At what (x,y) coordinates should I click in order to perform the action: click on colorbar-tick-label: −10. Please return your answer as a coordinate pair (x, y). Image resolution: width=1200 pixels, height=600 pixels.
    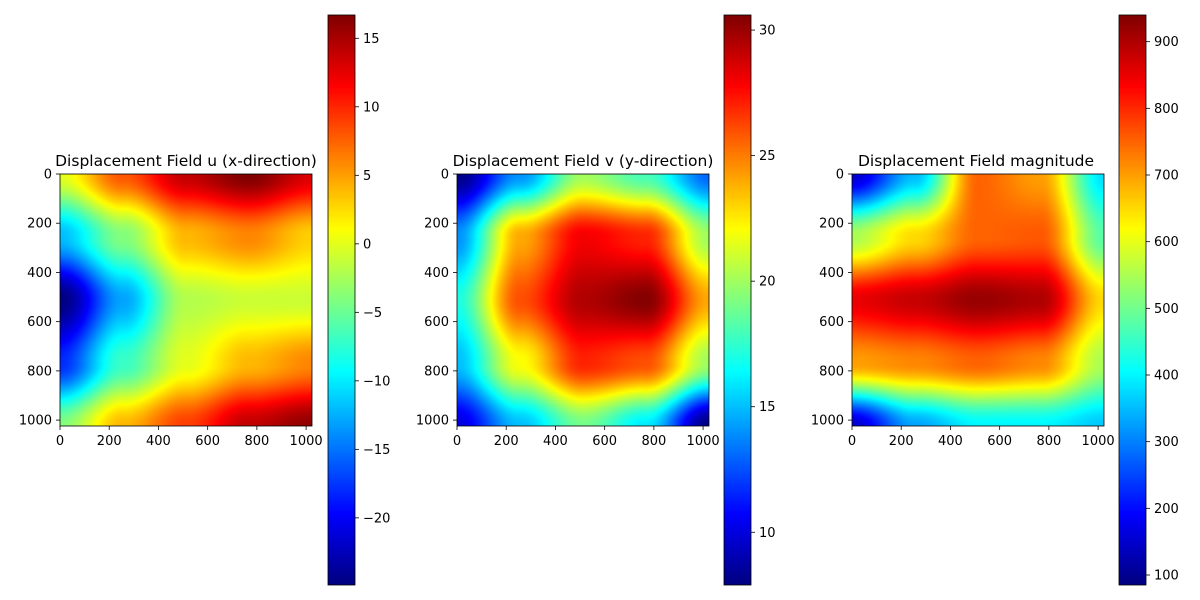
    Looking at the image, I should click on (376, 381).